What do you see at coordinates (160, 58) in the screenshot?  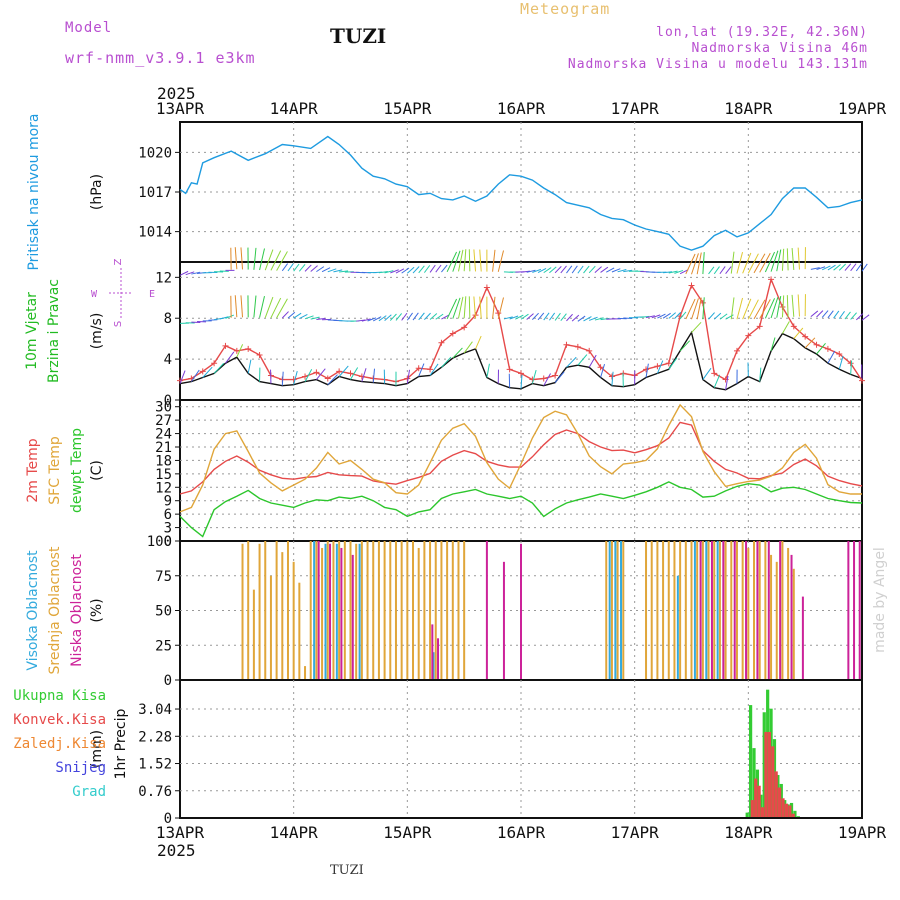 I see `model-name: wrf-nmm_v3.9.1 e3km` at bounding box center [160, 58].